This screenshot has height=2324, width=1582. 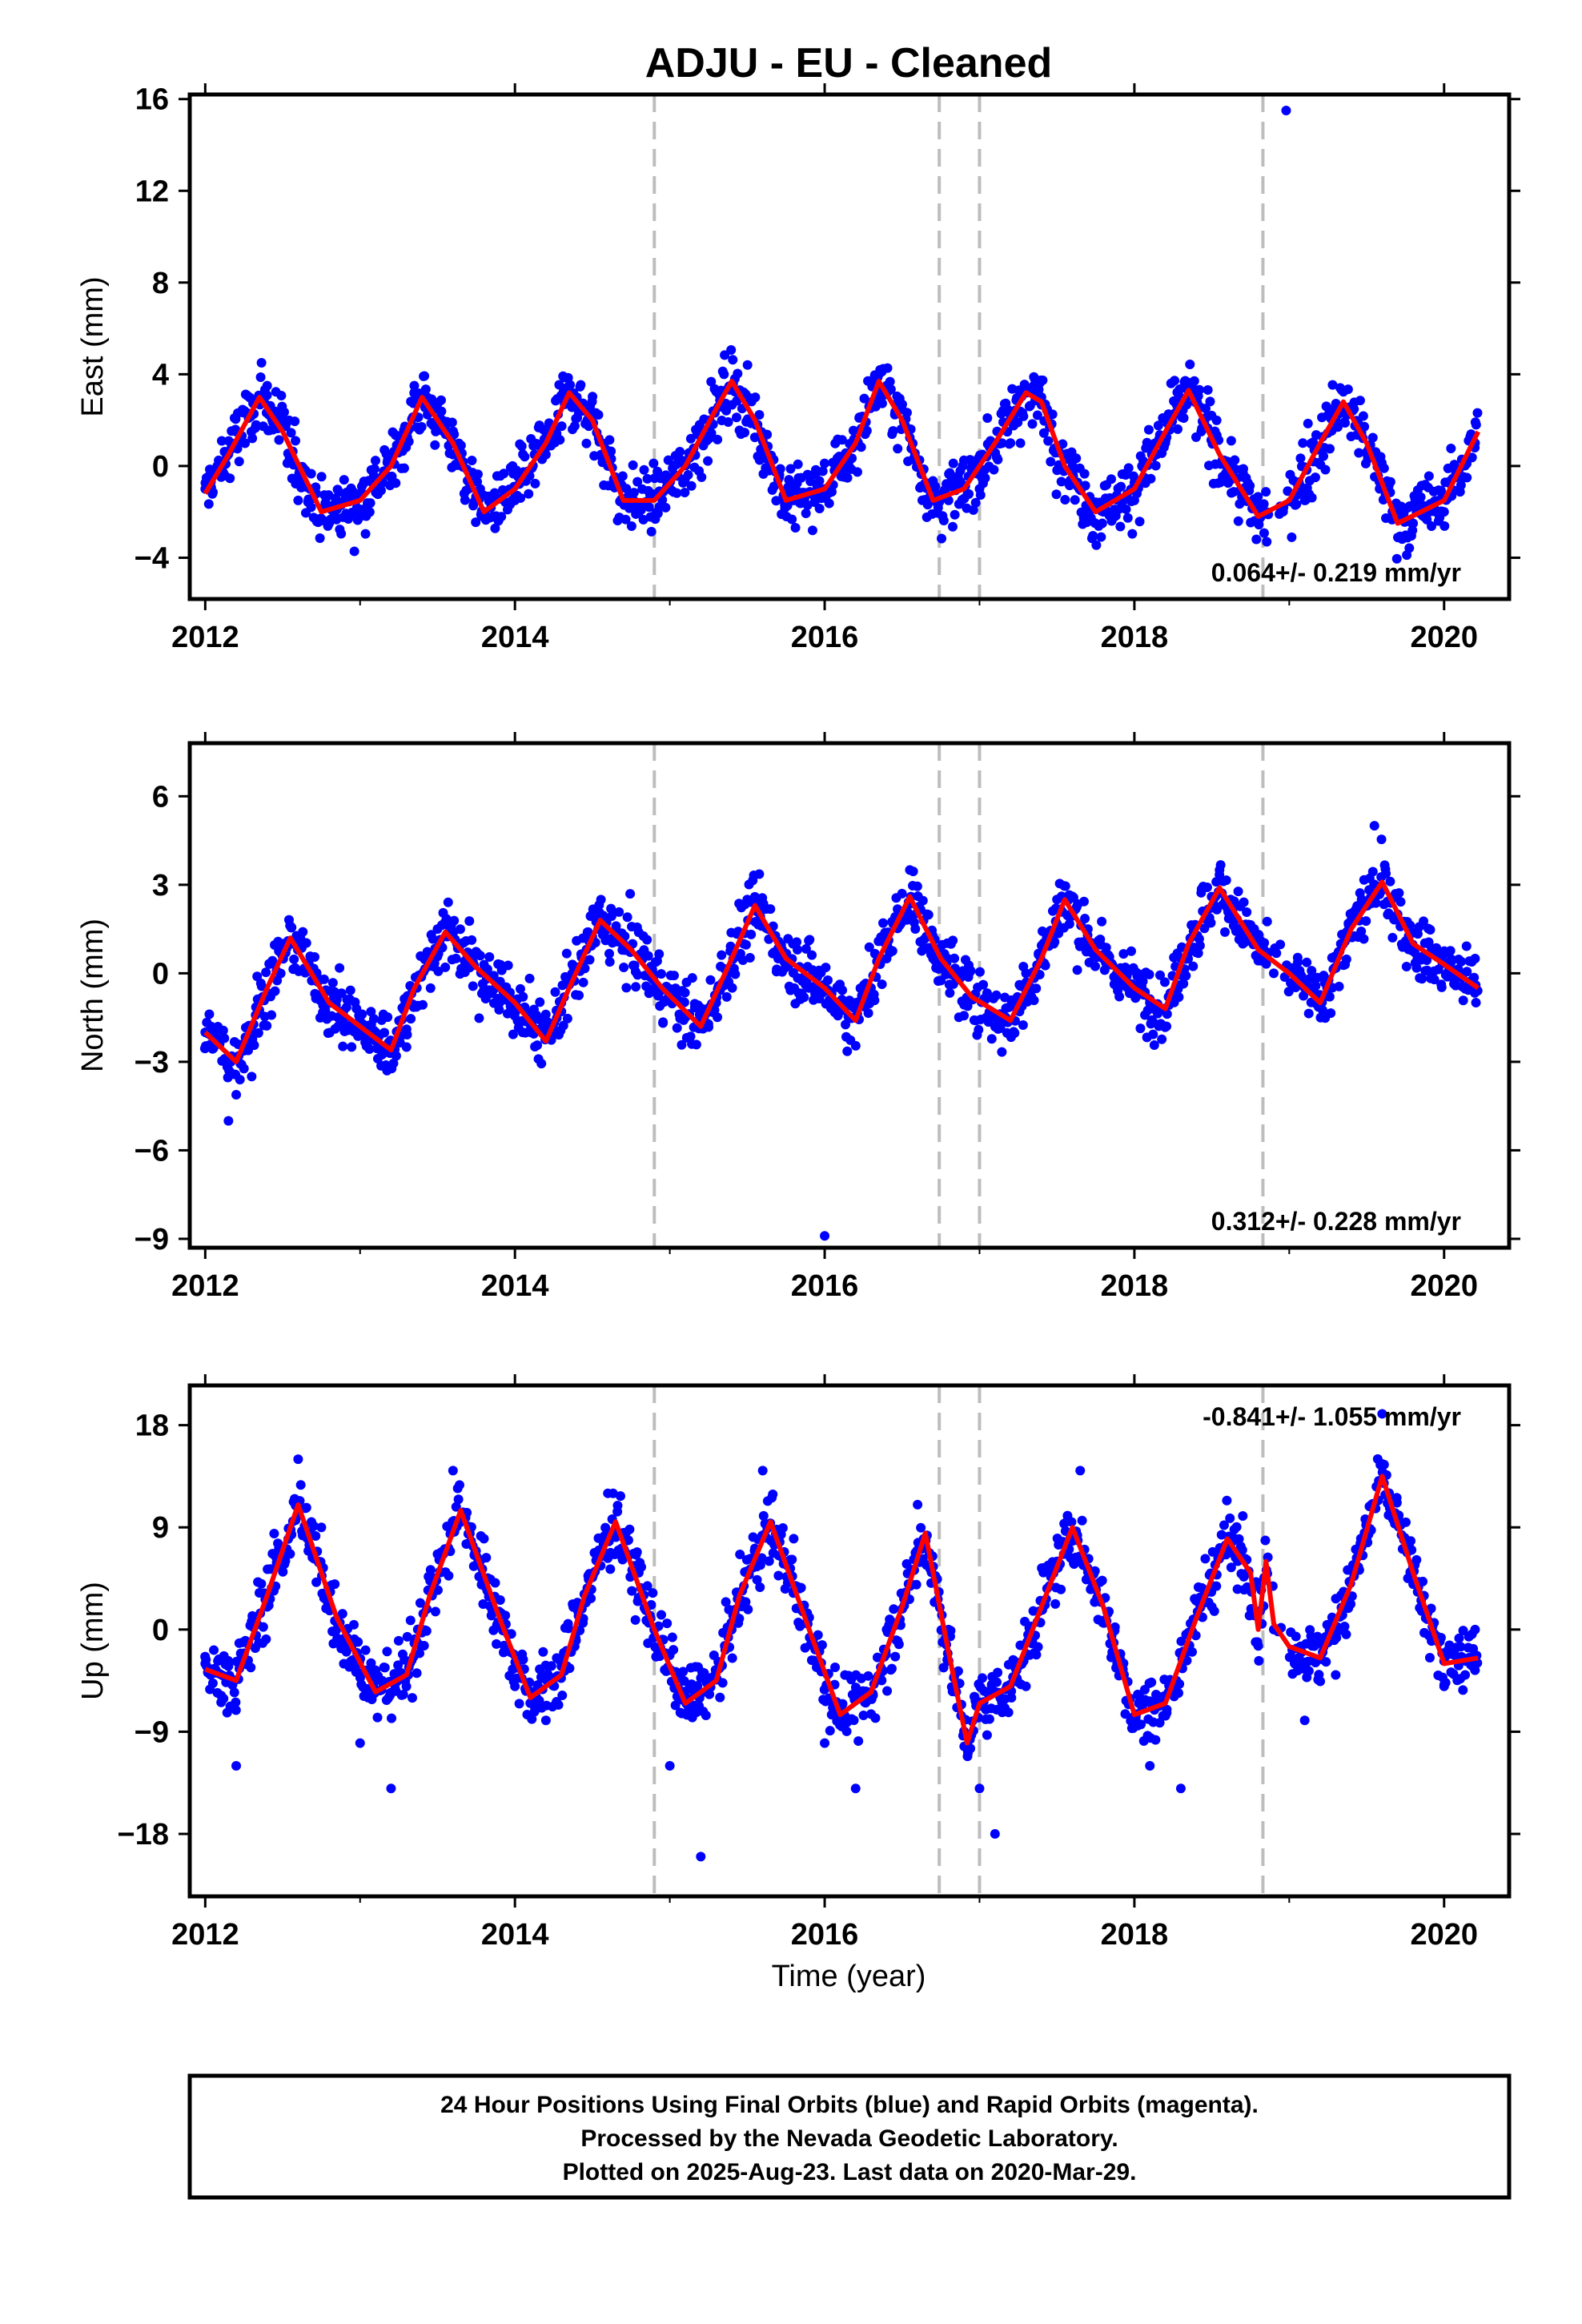 I want to click on north-rate-label: 0.312+/- 0.228 mm/yr, so click(x=1336, y=1221).